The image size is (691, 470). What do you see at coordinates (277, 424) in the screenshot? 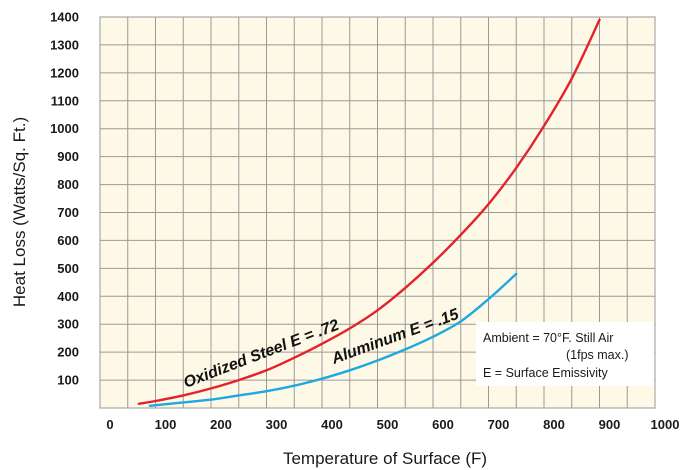
I see `x-tick-label: 300` at bounding box center [277, 424].